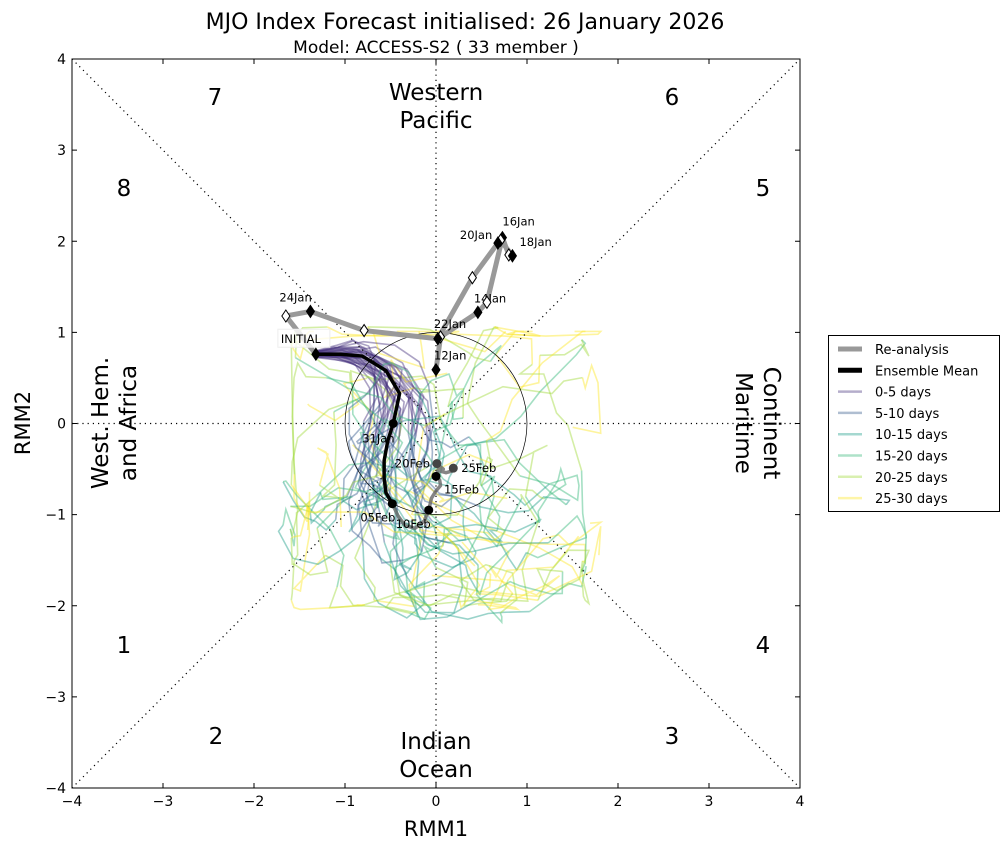 This screenshot has height=850, width=1006. I want to click on phase-2-label: 2, so click(216, 737).